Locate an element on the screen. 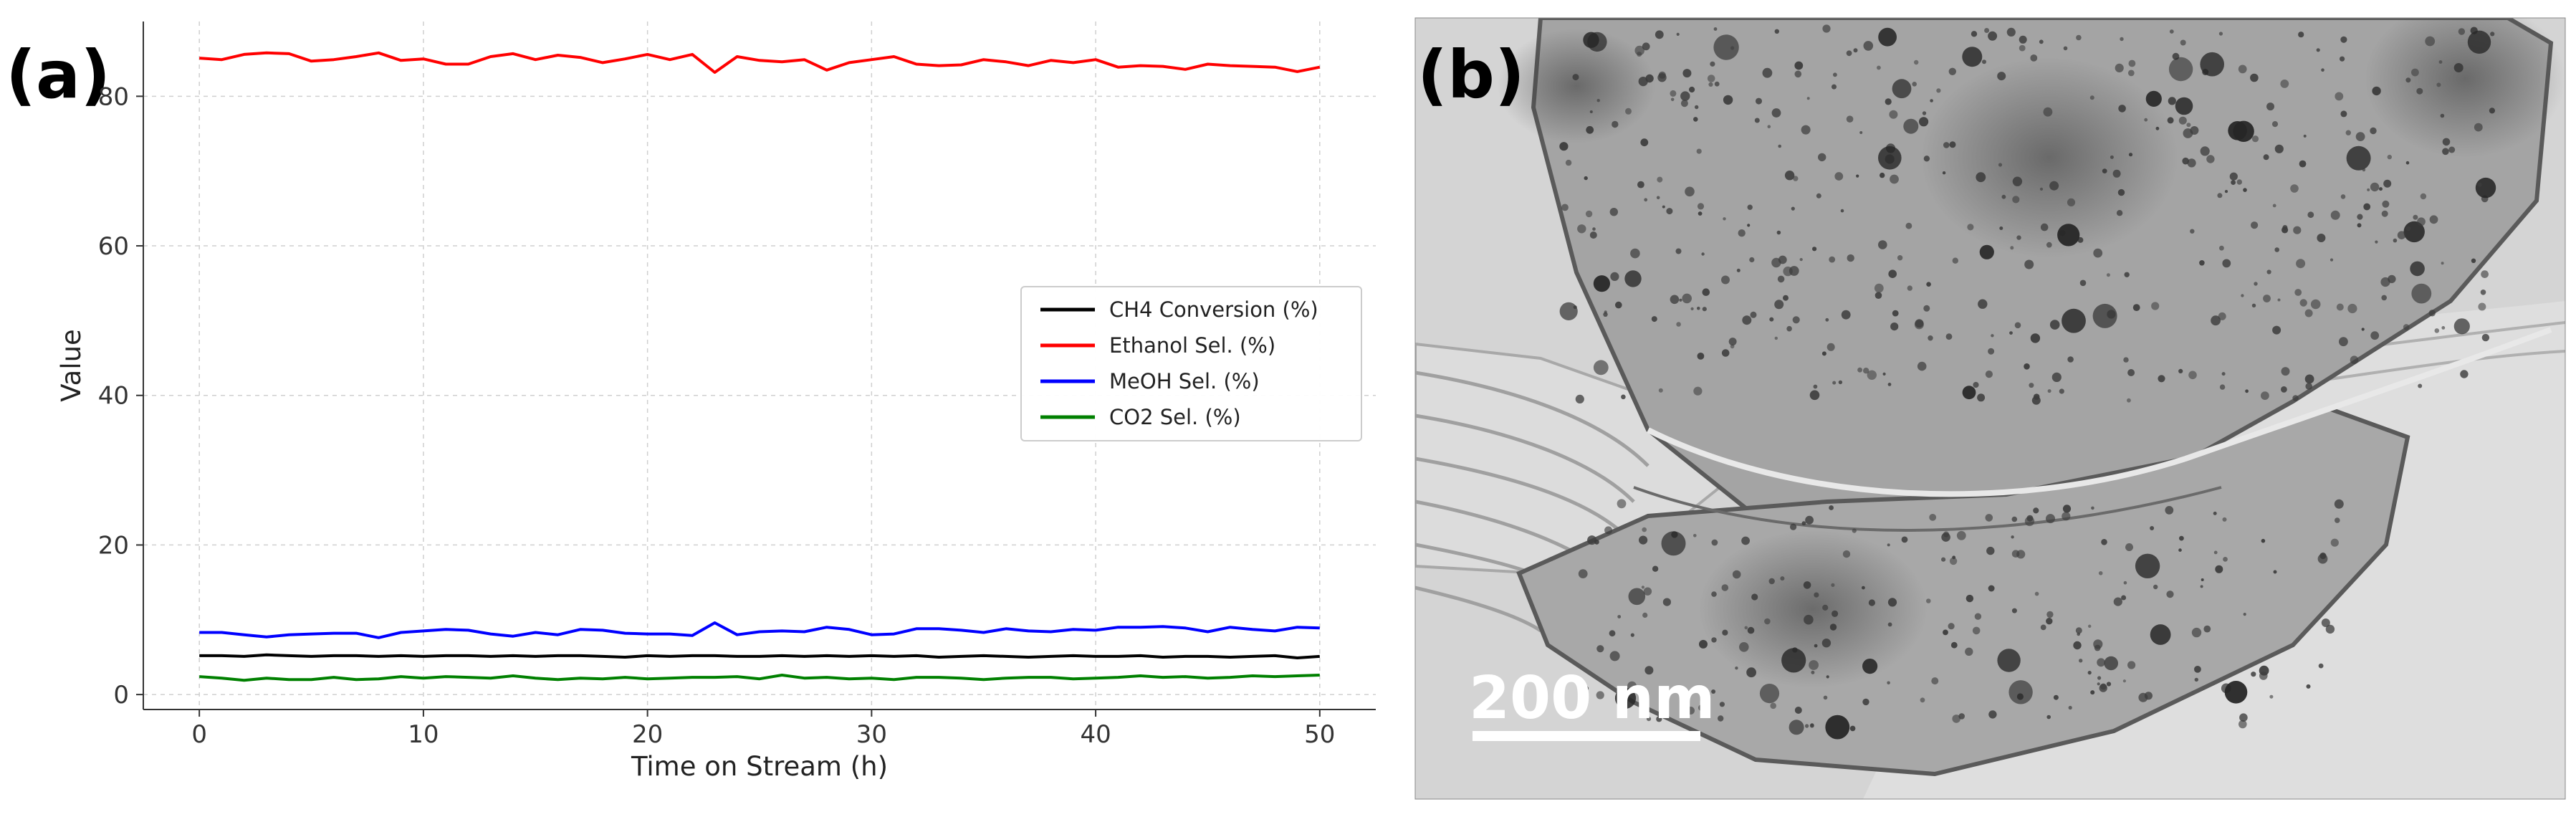  x-axis-title: Time on Stream (h) is located at coordinates (760, 767).